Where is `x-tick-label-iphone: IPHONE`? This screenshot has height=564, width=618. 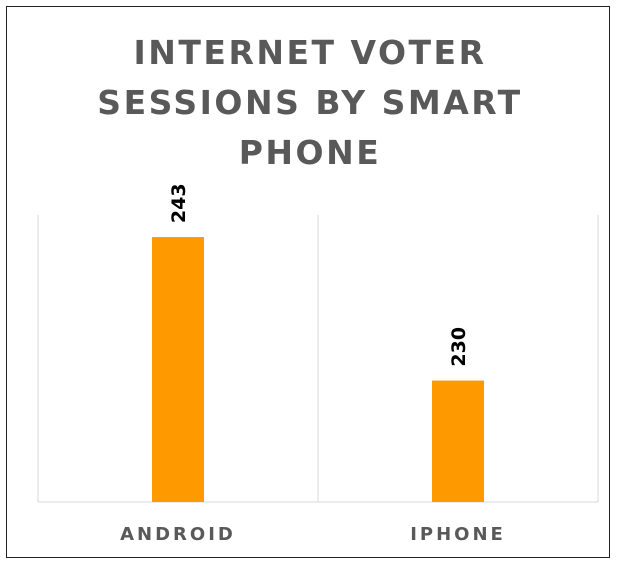 x-tick-label-iphone: IPHONE is located at coordinates (458, 534).